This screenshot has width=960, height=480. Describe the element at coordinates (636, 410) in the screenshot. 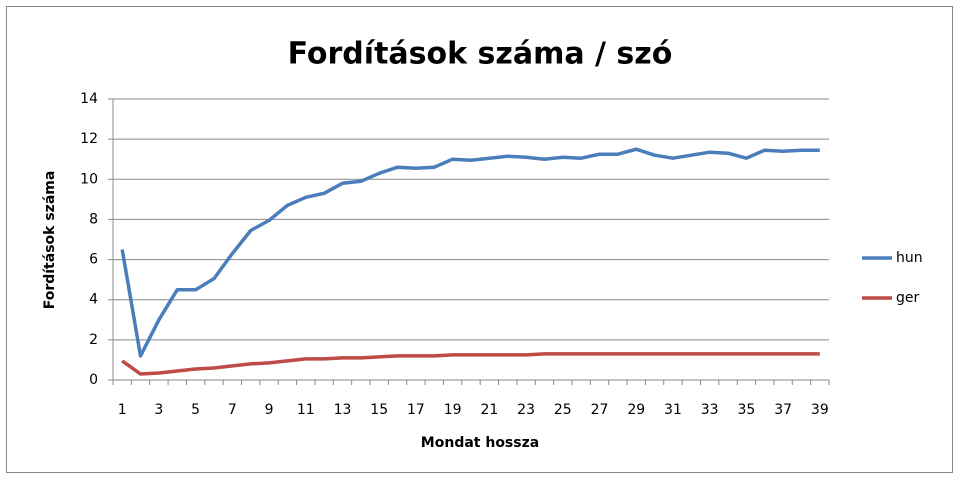

I see `x-tick-label: 29` at that location.